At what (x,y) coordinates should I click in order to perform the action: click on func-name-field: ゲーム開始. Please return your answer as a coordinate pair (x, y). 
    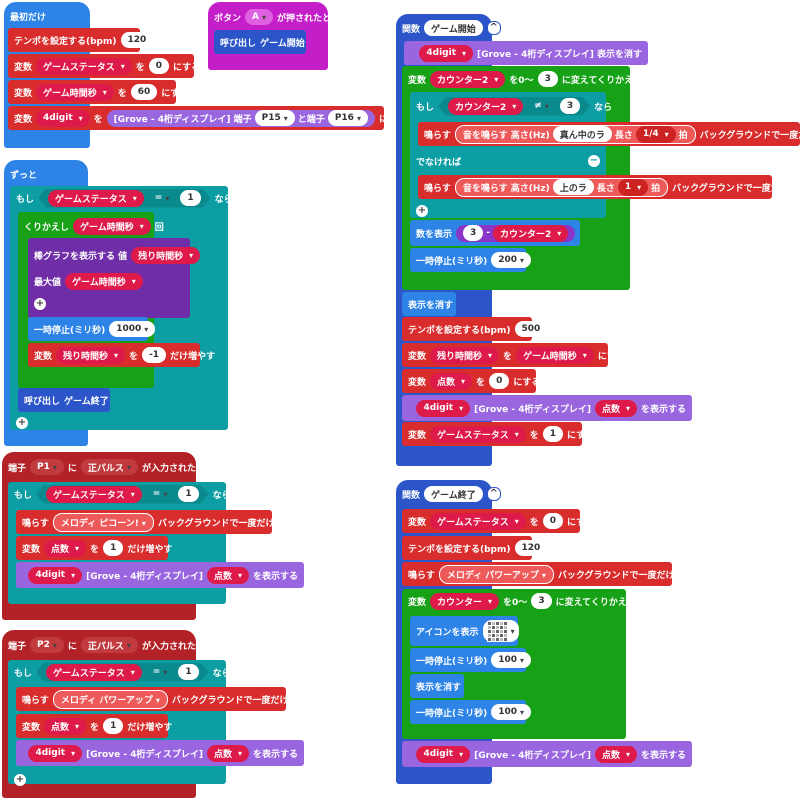
    Looking at the image, I should click on (453, 28).